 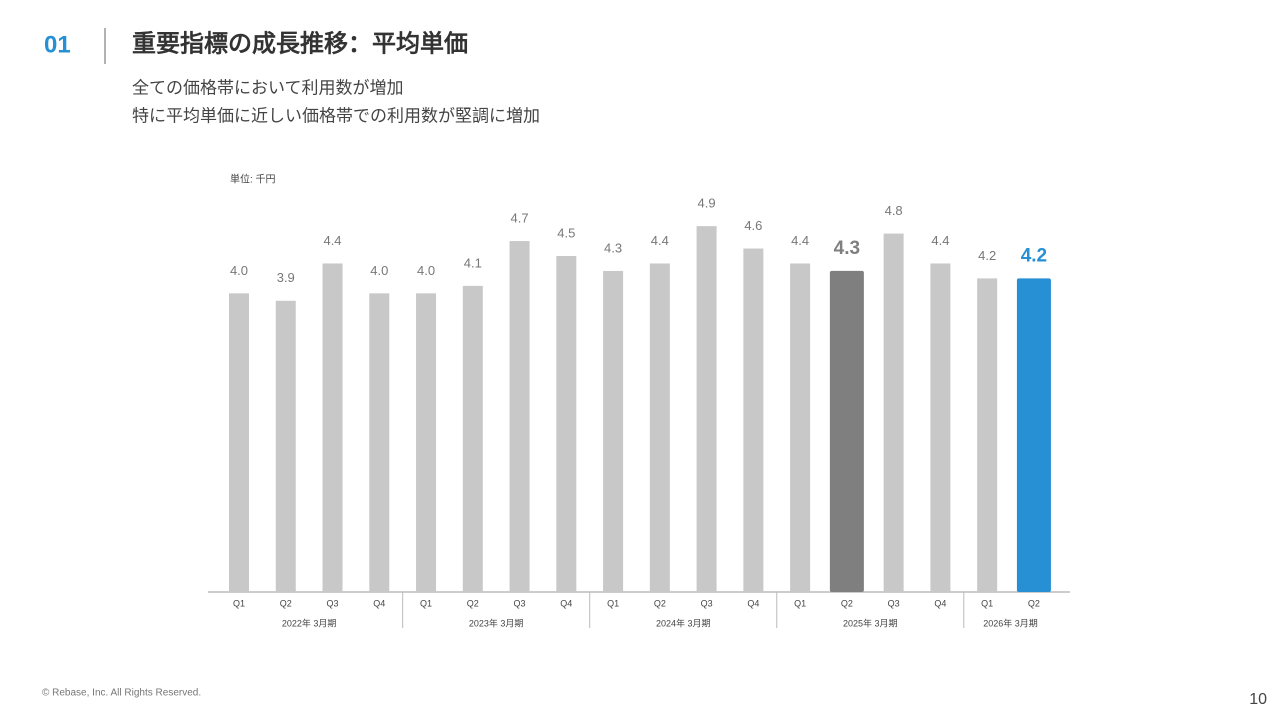 What do you see at coordinates (753, 225) in the screenshot?
I see `value-label: 4.6` at bounding box center [753, 225].